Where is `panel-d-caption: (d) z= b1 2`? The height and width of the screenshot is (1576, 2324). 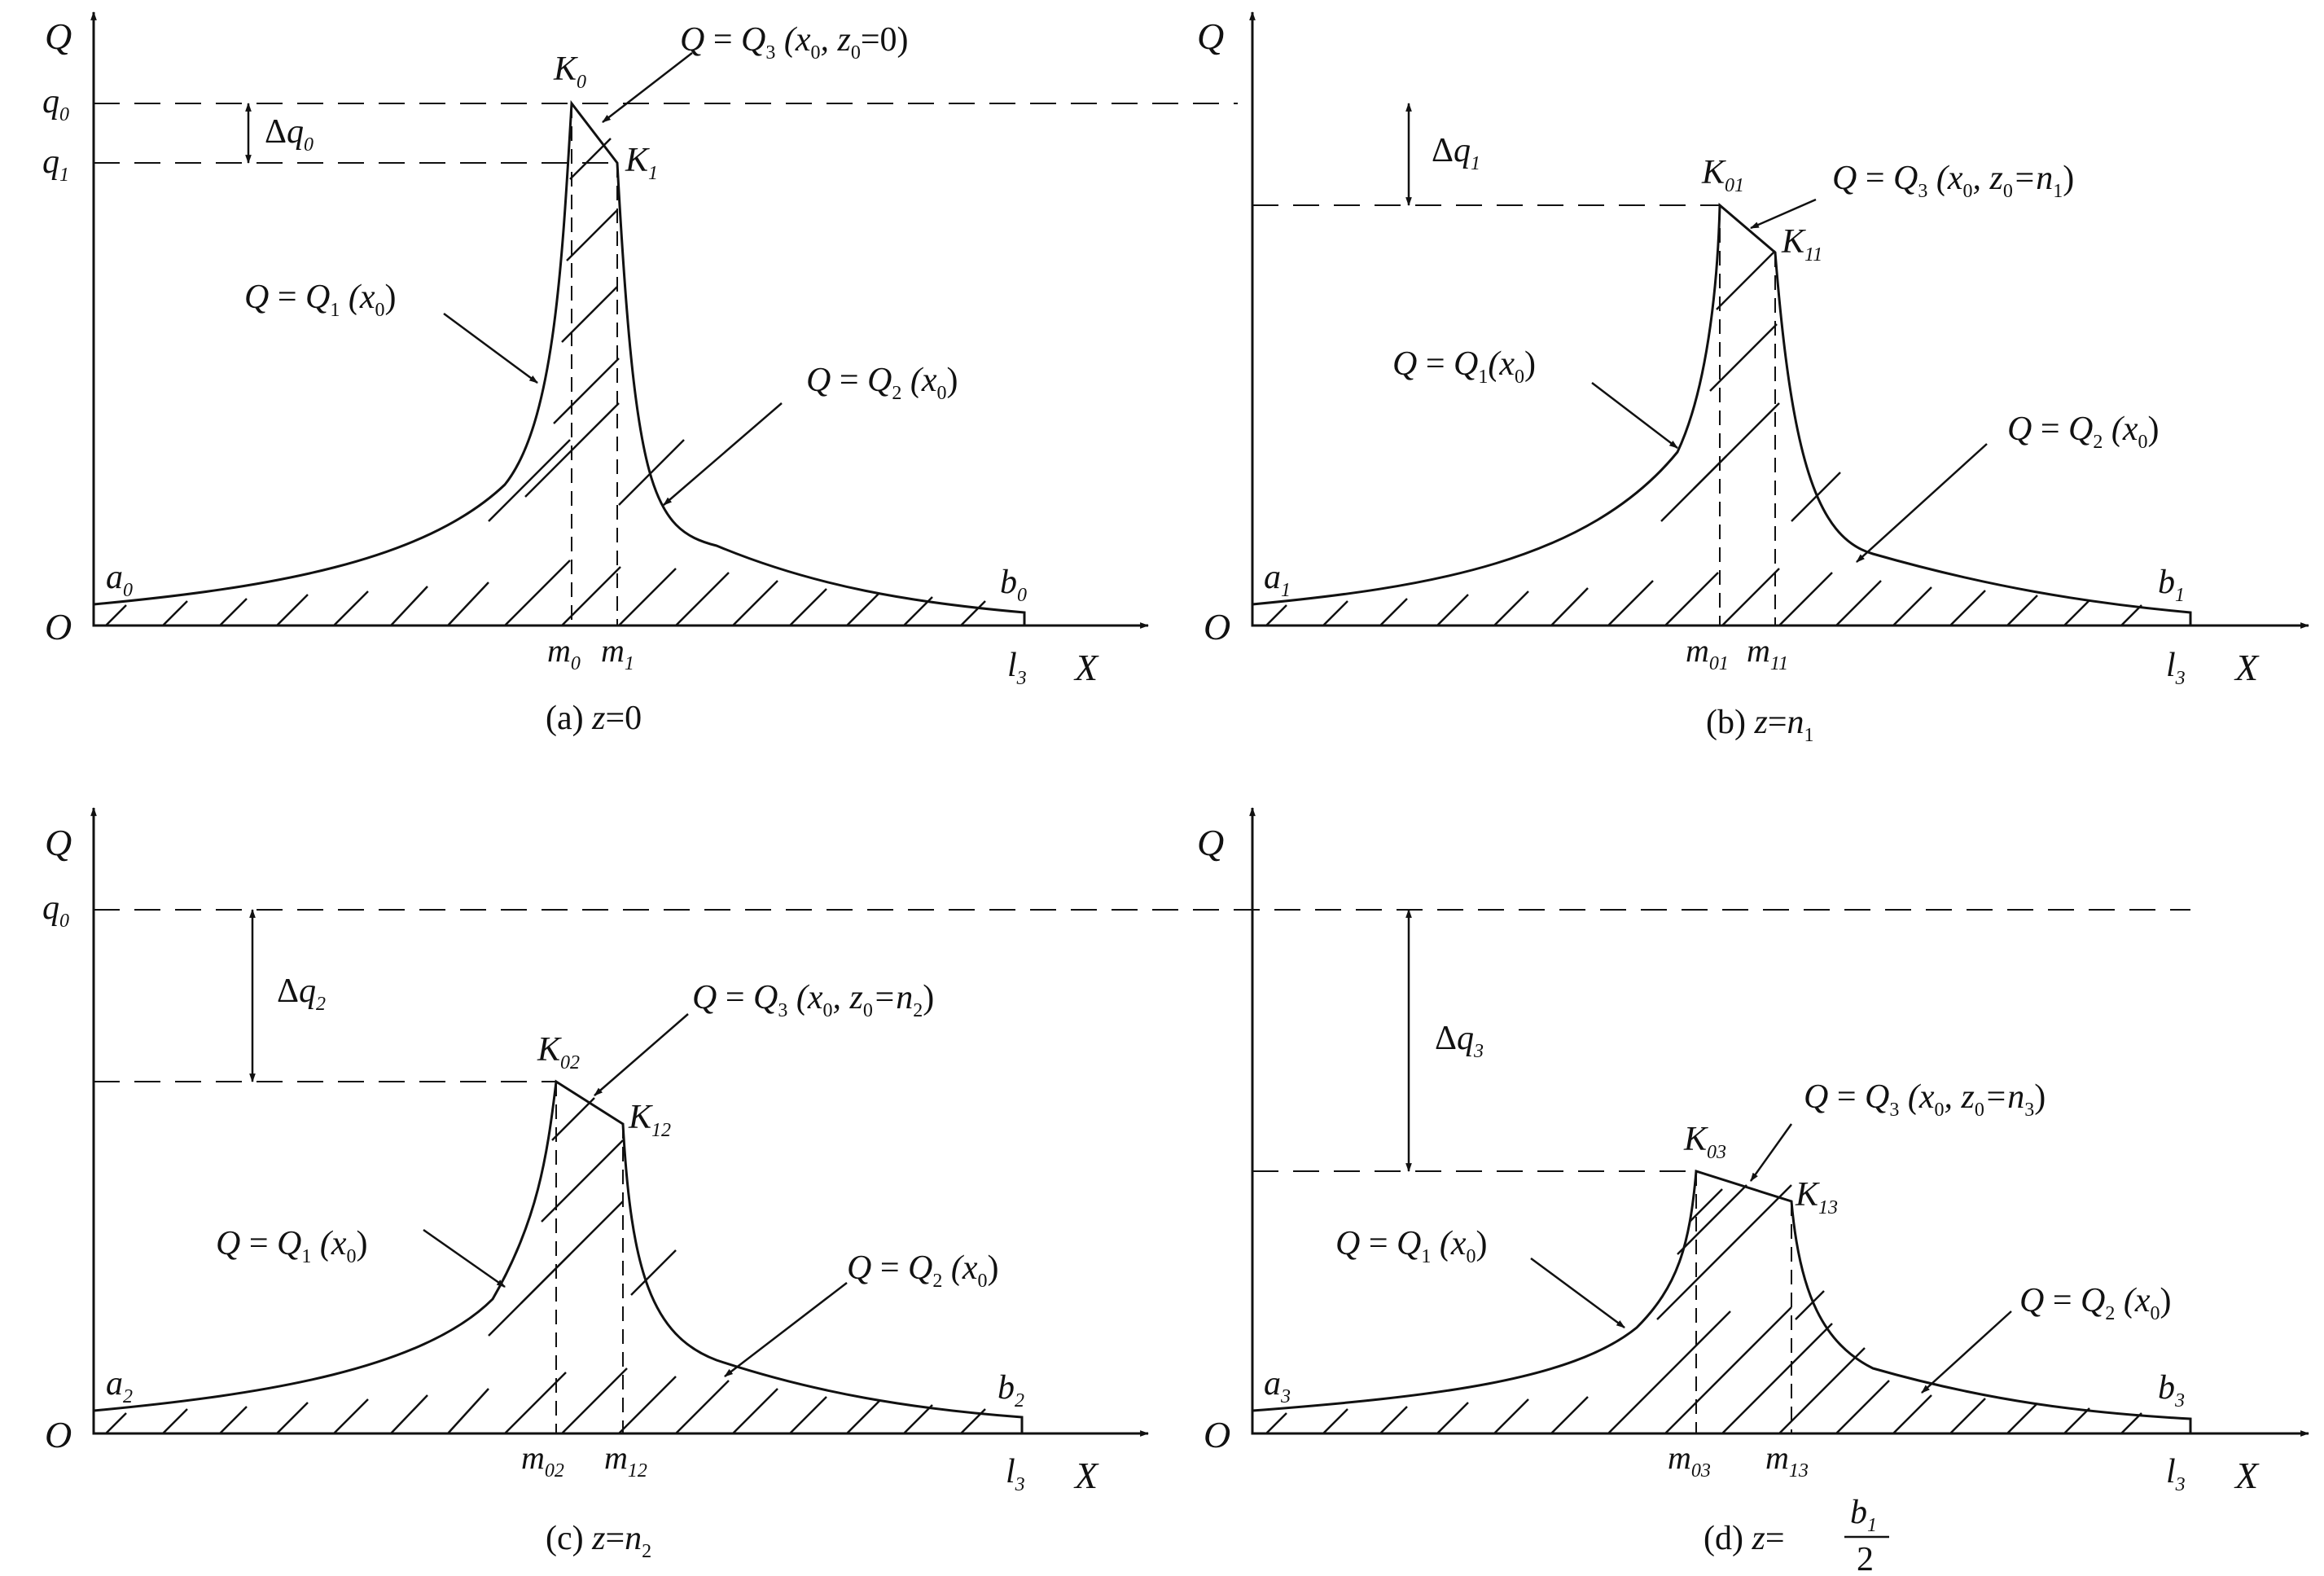
panel-d-caption: (d) z= b1 2 is located at coordinates (1796, 1535).